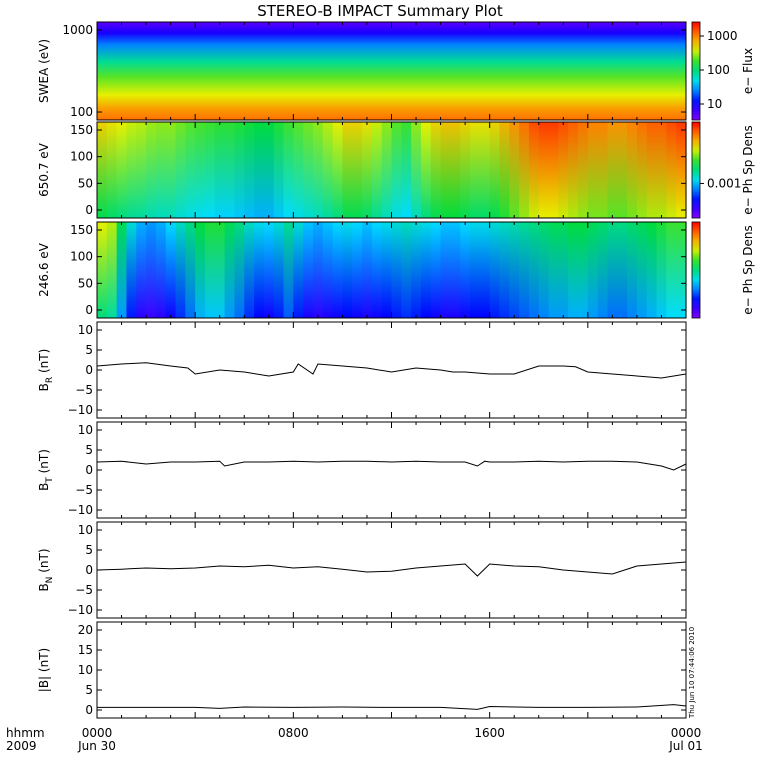 The image size is (780, 780). Describe the element at coordinates (696, 71) in the screenshot. I see `colorbar-swea` at that location.